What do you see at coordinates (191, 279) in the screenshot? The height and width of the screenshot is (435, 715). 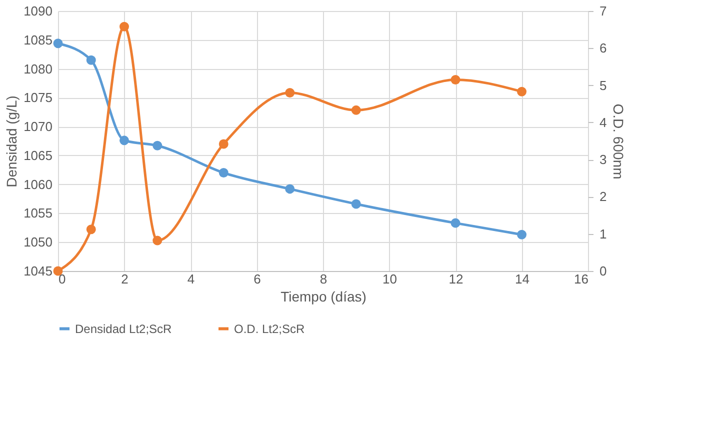 I see `x-tick-label: 4` at bounding box center [191, 279].